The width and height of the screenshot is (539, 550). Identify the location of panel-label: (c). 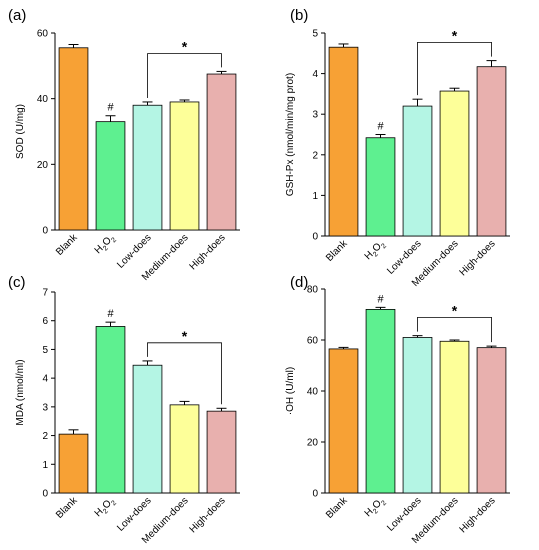
(17, 282).